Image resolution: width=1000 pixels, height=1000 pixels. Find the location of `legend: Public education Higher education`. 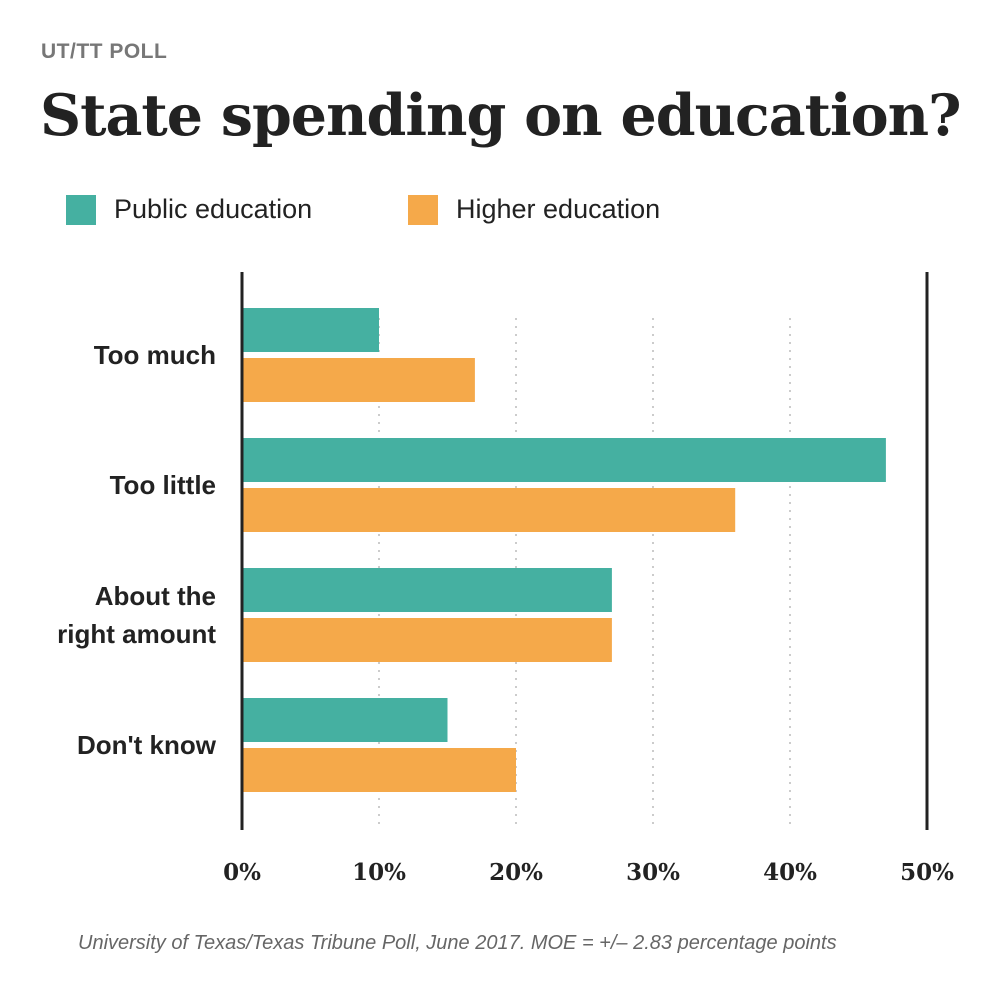

legend: Public education Higher education is located at coordinates (500, 211).